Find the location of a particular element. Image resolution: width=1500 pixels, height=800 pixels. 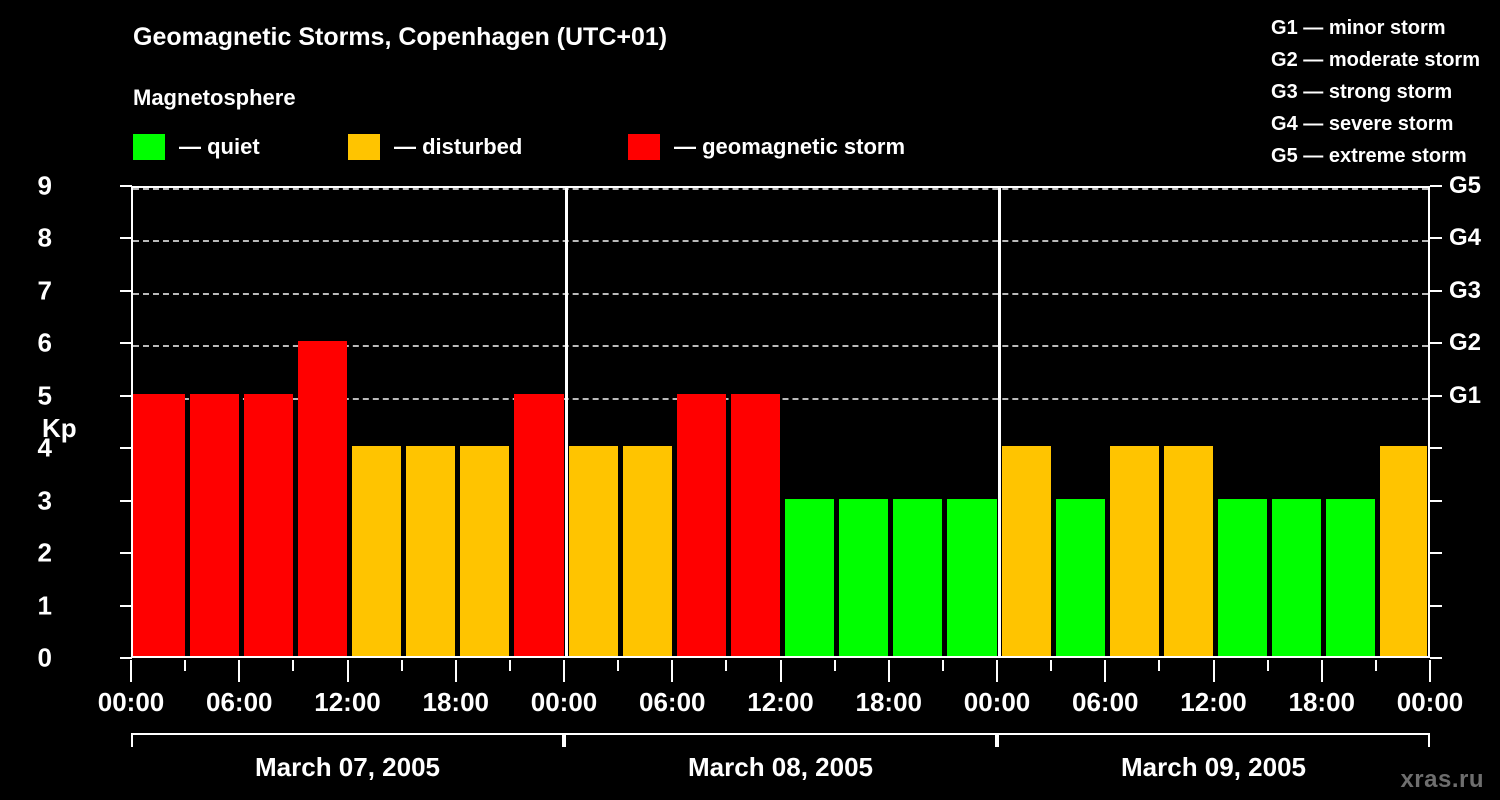

g-tick-label-G3: G3 is located at coordinates (1465, 290).